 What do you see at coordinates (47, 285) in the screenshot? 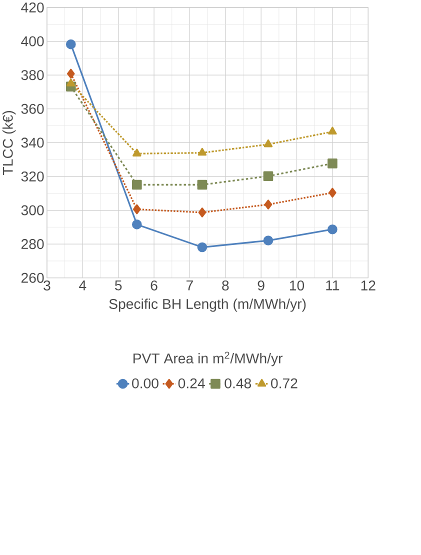
I see `x-tick-label: 3` at bounding box center [47, 285].